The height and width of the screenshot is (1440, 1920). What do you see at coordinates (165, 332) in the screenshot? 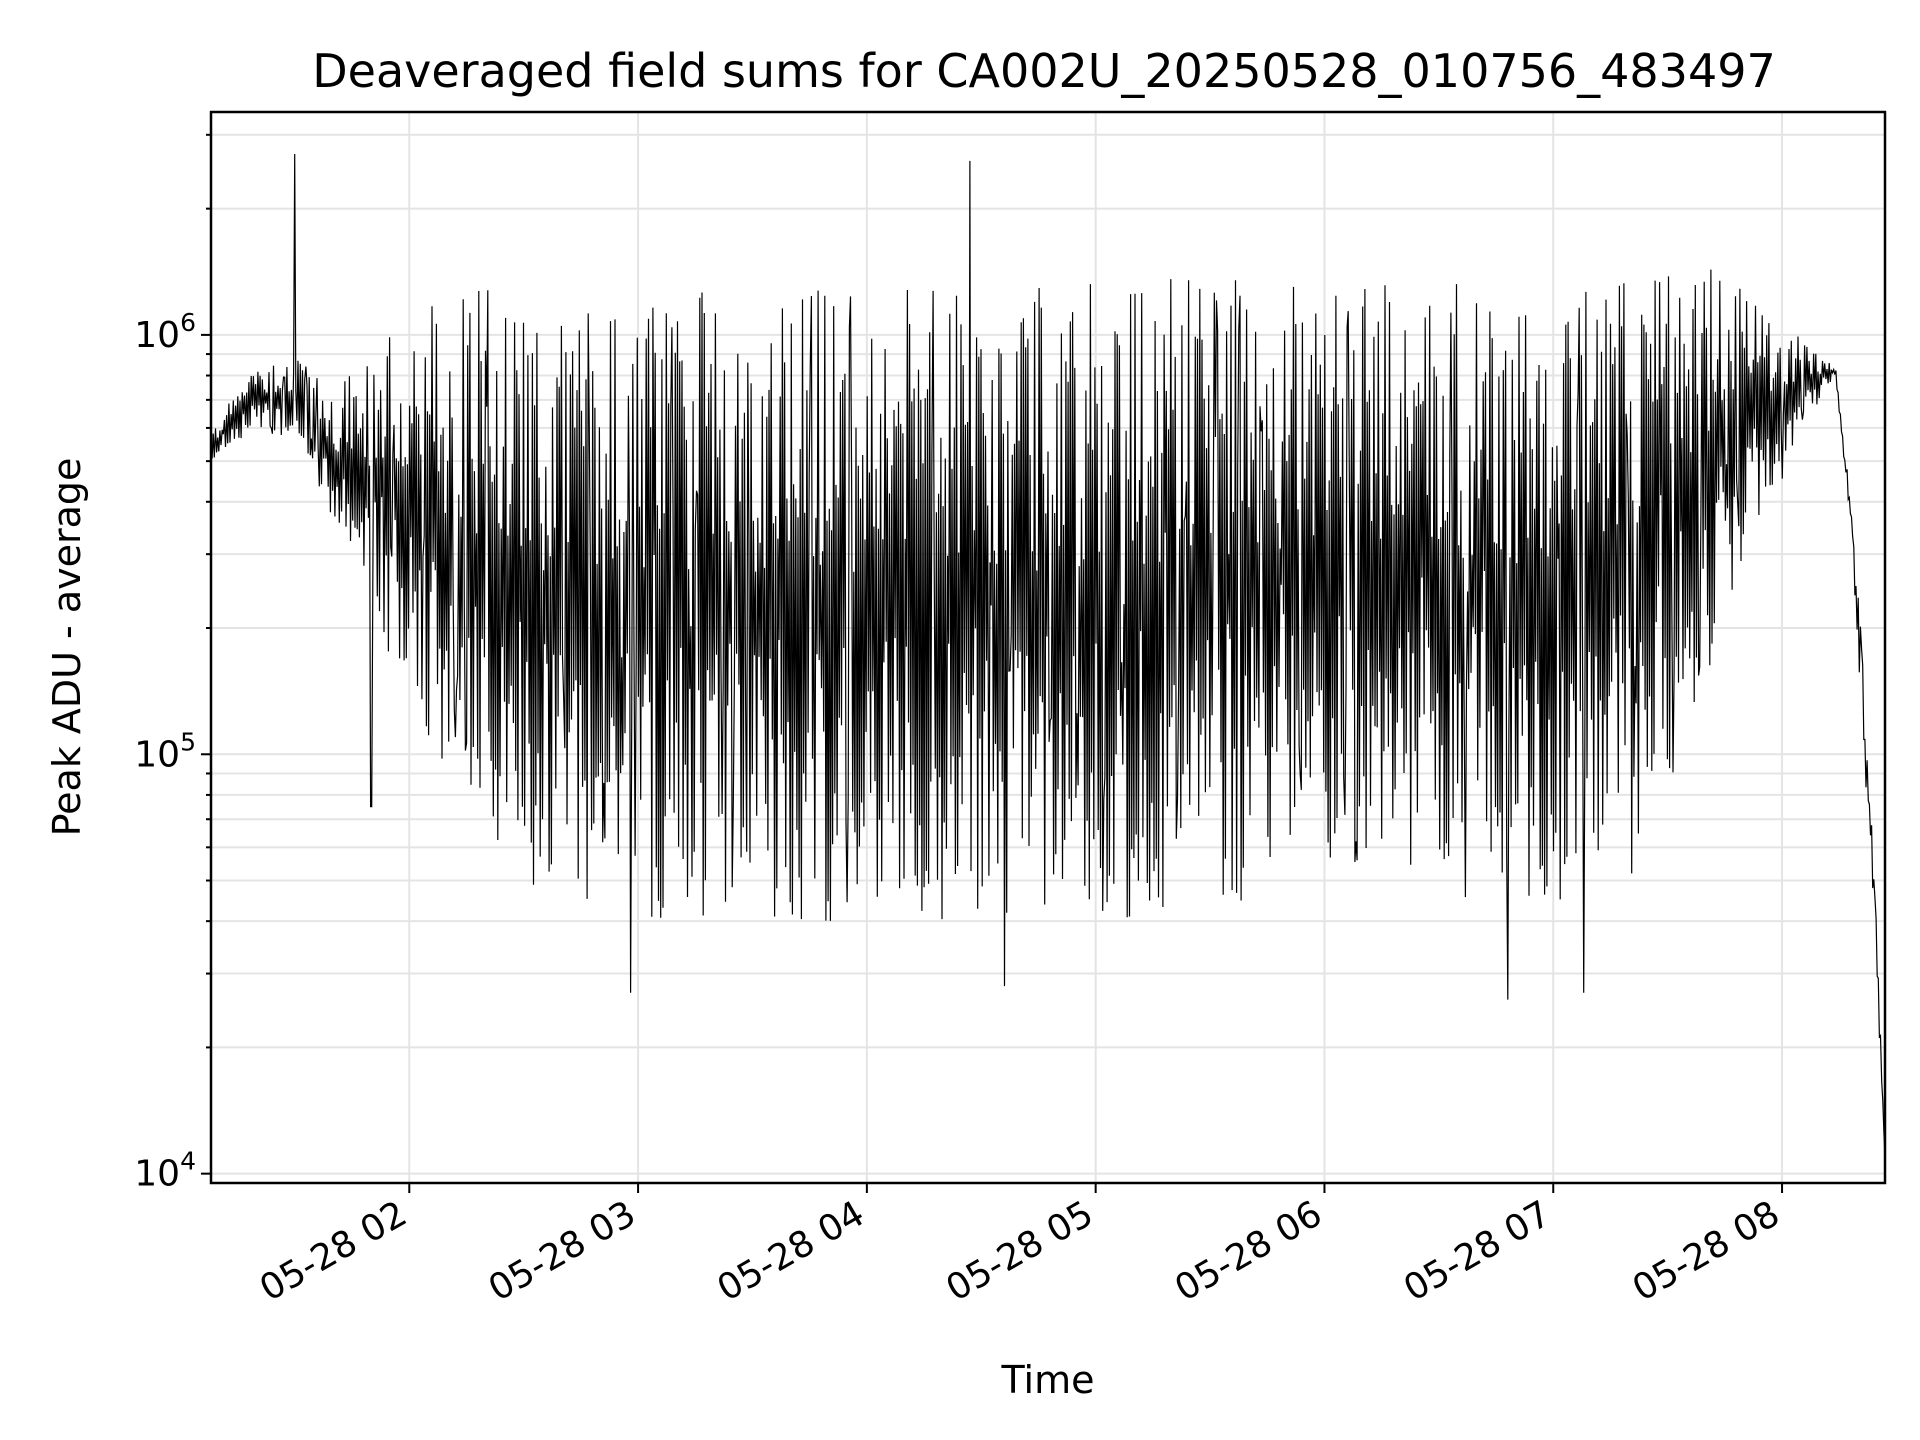
I see `y-tick-label: 10⁶` at bounding box center [165, 332].